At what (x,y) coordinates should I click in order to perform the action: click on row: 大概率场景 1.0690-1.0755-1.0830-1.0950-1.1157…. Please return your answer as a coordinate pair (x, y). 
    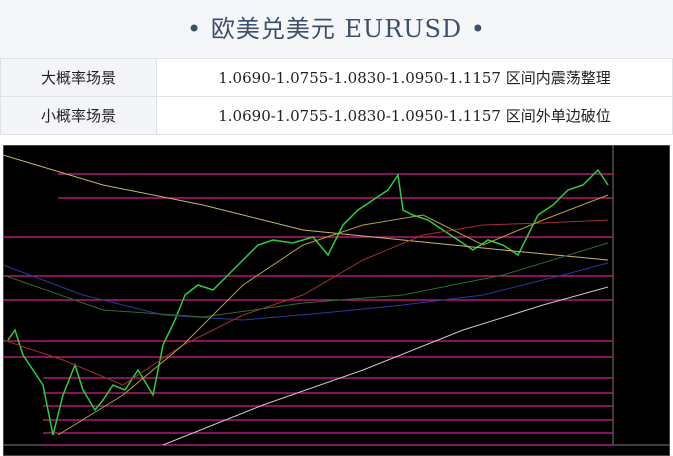
    Looking at the image, I should click on (336, 77).